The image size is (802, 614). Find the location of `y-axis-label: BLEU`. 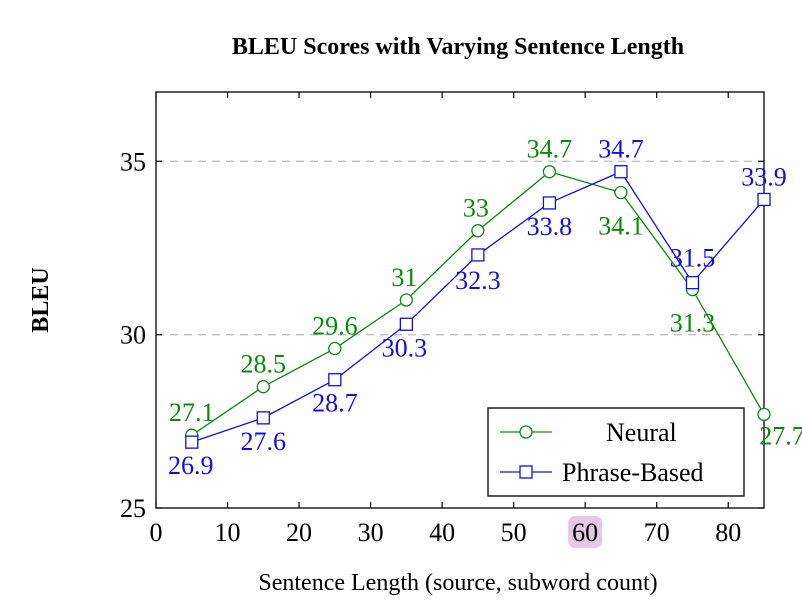

y-axis-label: BLEU is located at coordinates (41, 299).